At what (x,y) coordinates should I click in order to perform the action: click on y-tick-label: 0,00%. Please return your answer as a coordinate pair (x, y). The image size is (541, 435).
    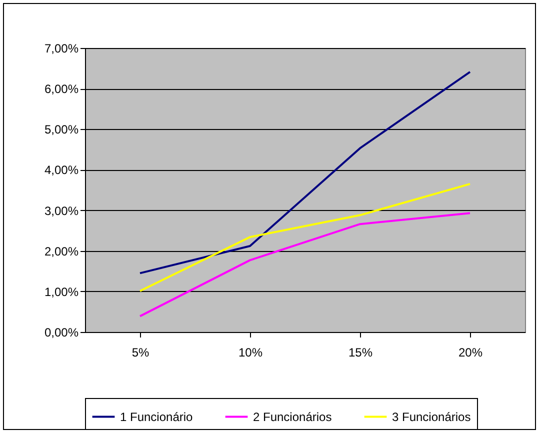
    Looking at the image, I should click on (61, 333).